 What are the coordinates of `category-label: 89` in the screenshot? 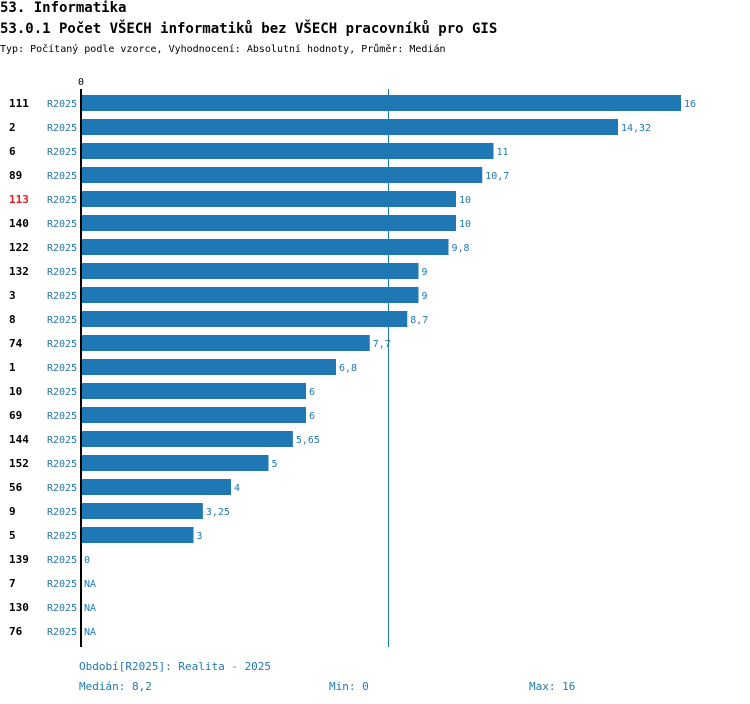 It's located at (15, 175).